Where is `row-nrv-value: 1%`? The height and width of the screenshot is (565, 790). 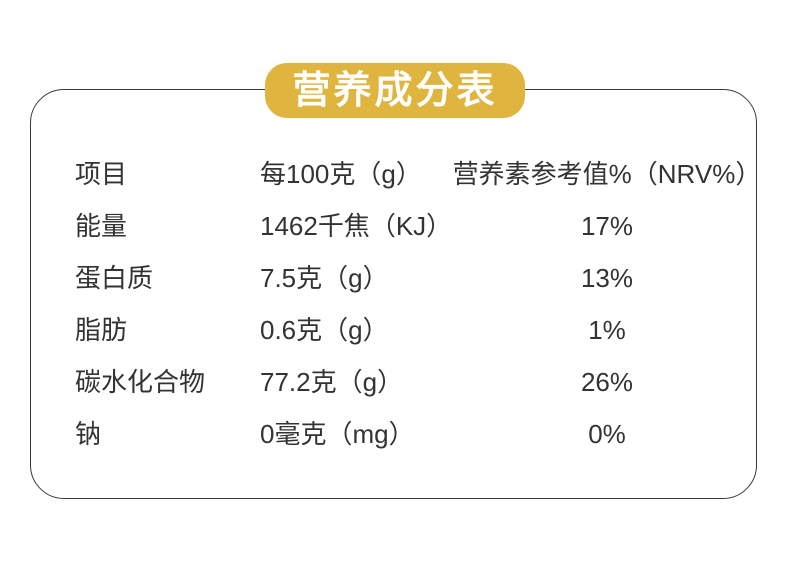
row-nrv-value: 1% is located at coordinates (607, 330).